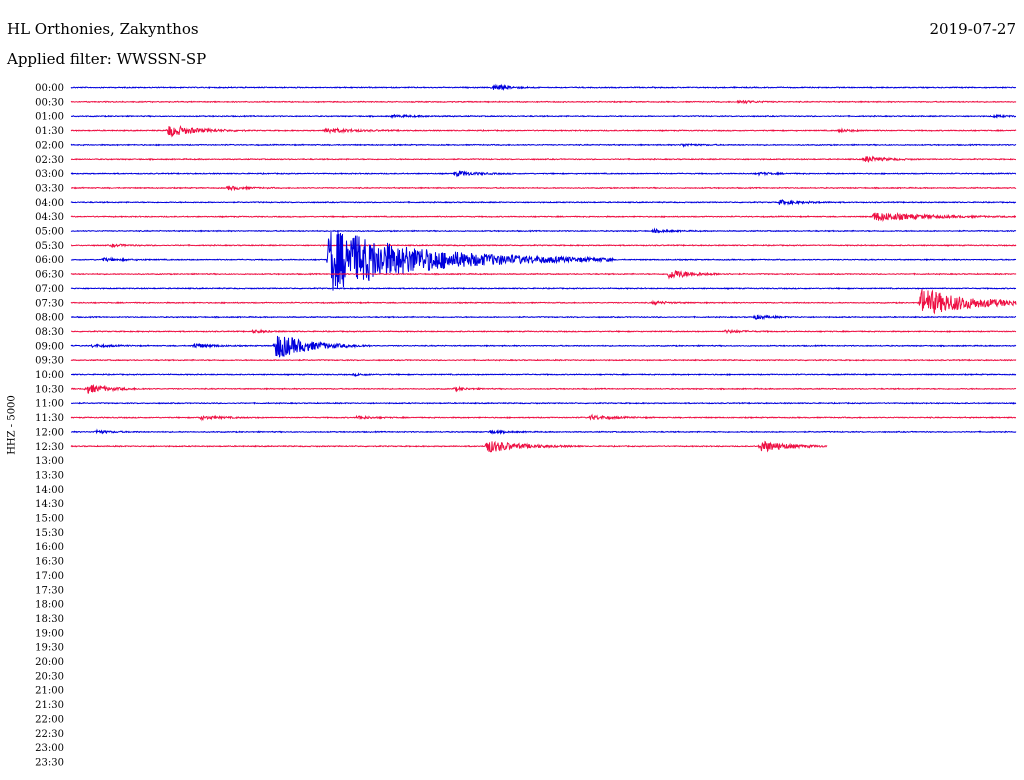  What do you see at coordinates (49, 719) in the screenshot?
I see `row-tick-label: 22:00` at bounding box center [49, 719].